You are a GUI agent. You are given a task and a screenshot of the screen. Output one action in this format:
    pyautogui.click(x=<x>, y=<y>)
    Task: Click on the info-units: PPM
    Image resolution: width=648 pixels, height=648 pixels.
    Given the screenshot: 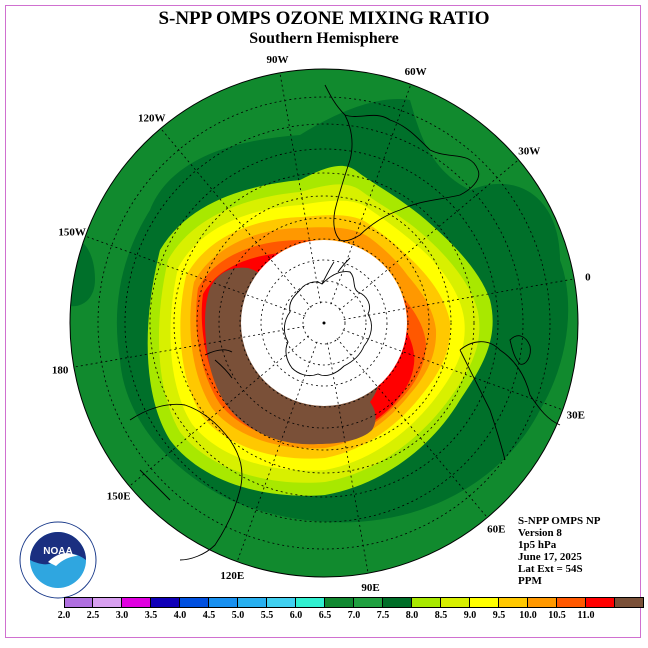 What is the action you would take?
    pyautogui.click(x=530, y=581)
    